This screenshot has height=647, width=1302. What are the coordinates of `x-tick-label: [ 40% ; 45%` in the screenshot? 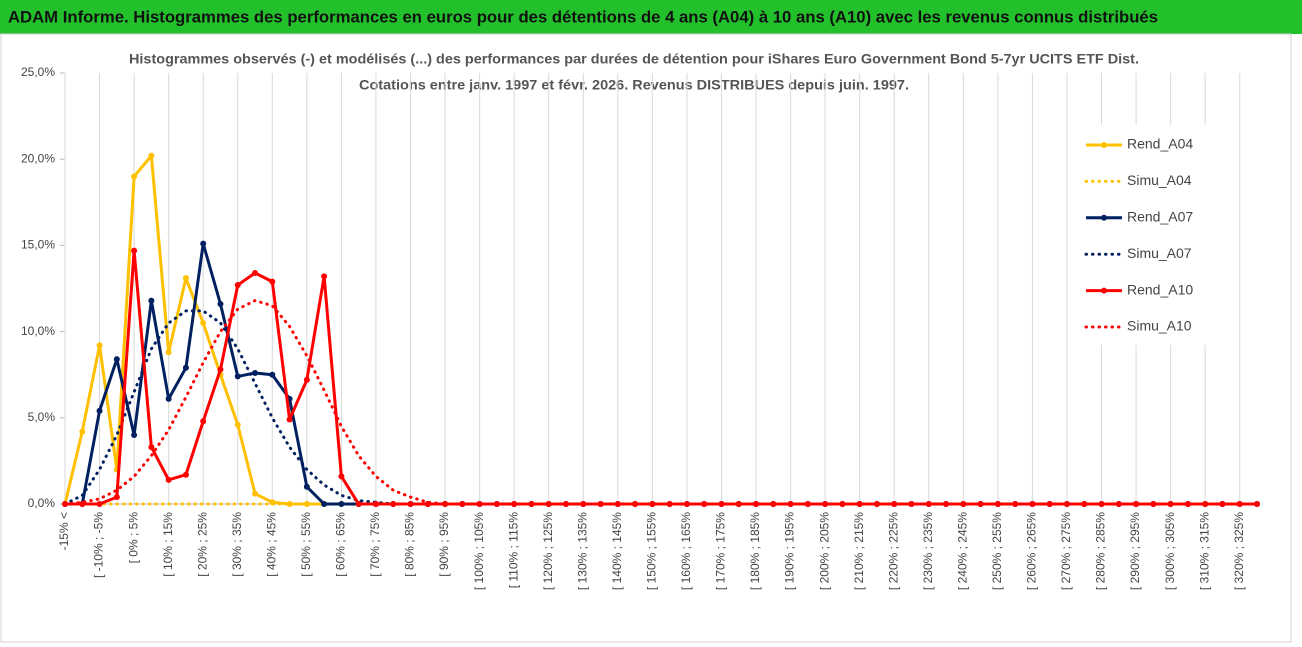 It's located at (271, 544).